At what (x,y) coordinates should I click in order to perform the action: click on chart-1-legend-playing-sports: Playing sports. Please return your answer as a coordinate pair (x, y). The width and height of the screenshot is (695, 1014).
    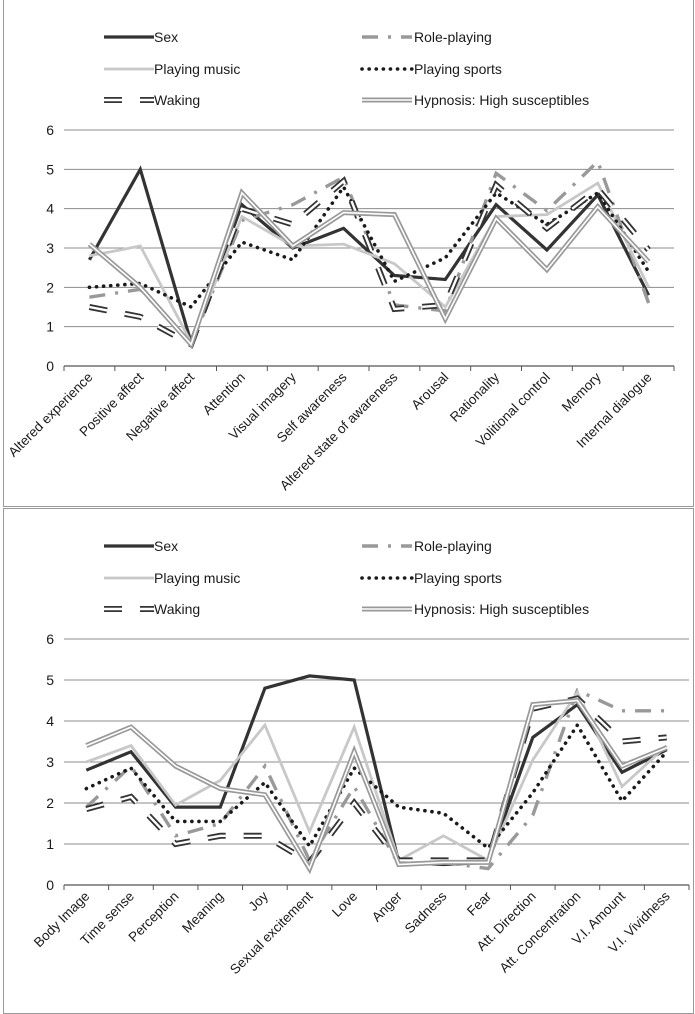
    Looking at the image, I should click on (431, 69).